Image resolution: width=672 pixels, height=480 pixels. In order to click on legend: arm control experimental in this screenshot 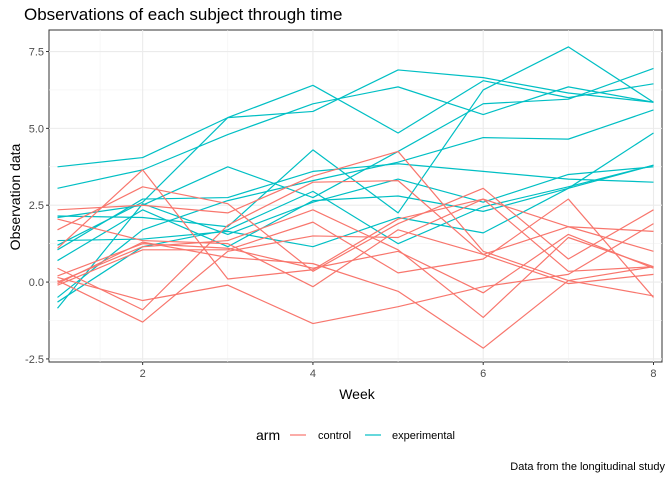, I will do `click(355, 435)`.